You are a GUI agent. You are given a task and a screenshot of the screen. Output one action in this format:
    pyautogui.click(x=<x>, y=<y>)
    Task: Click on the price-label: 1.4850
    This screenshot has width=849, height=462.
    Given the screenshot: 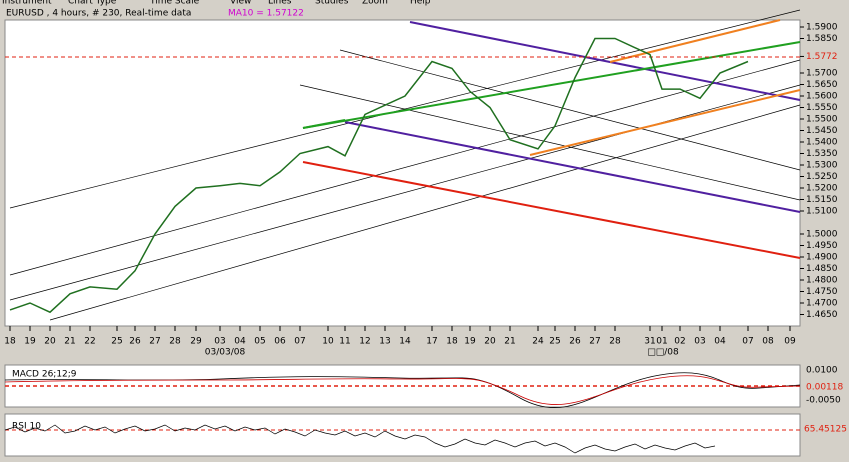 What is the action you would take?
    pyautogui.click(x=822, y=269)
    